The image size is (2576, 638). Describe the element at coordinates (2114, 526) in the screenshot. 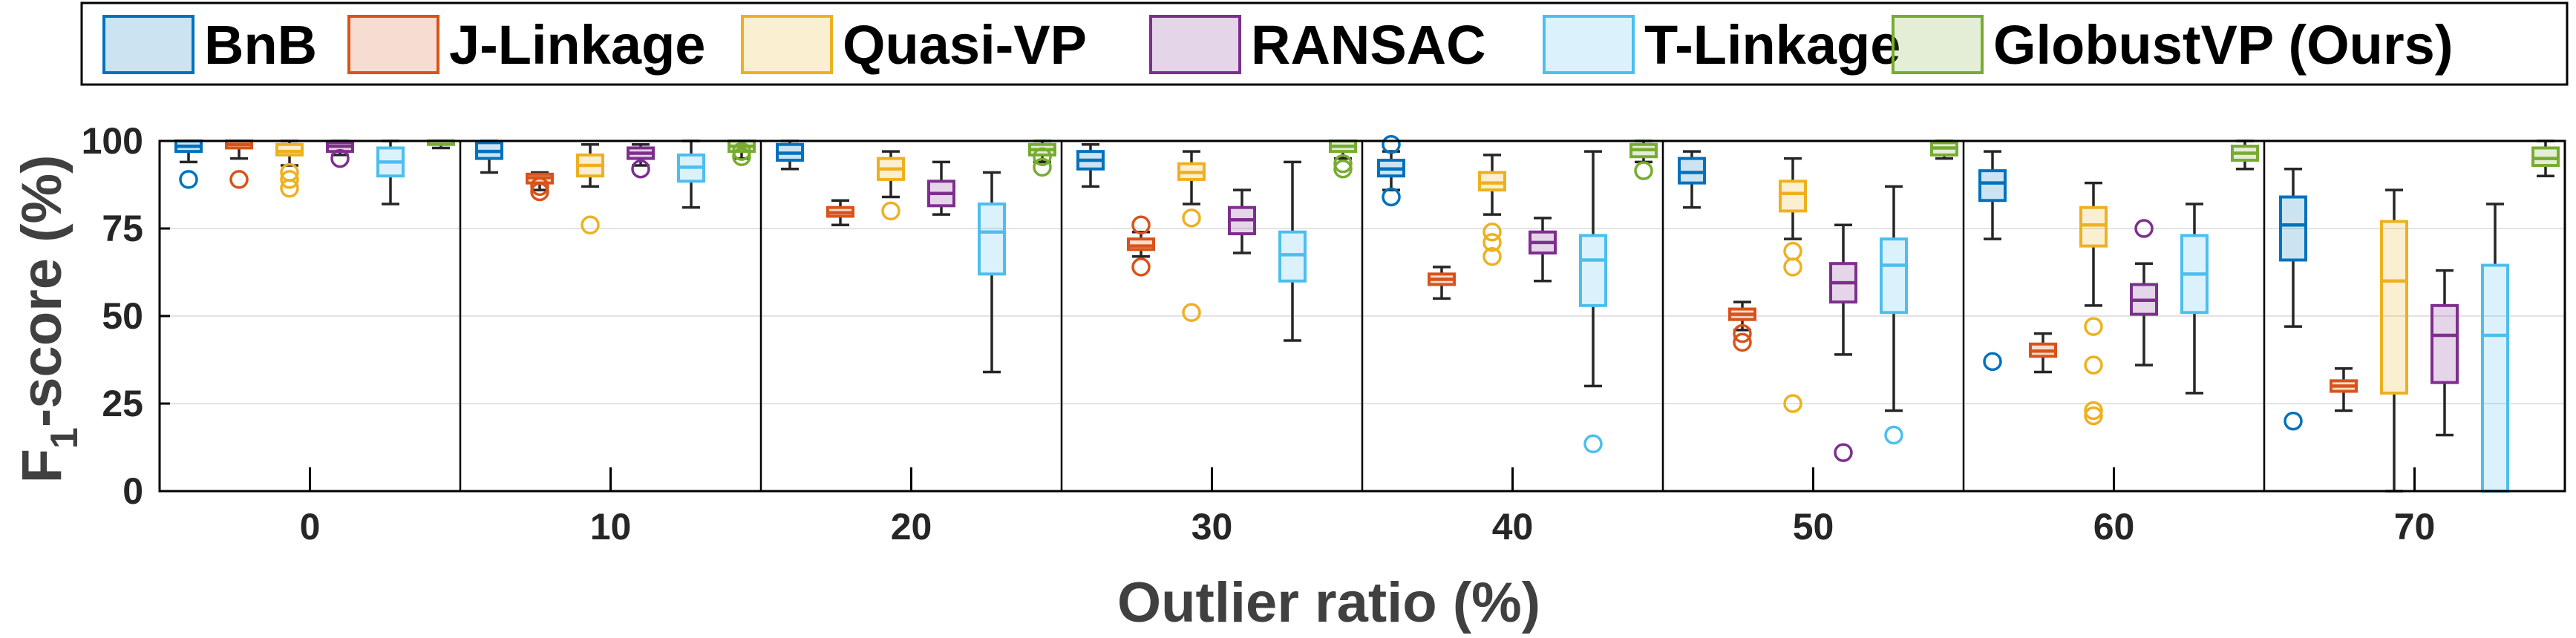

I see `x-tick-label: 60` at that location.